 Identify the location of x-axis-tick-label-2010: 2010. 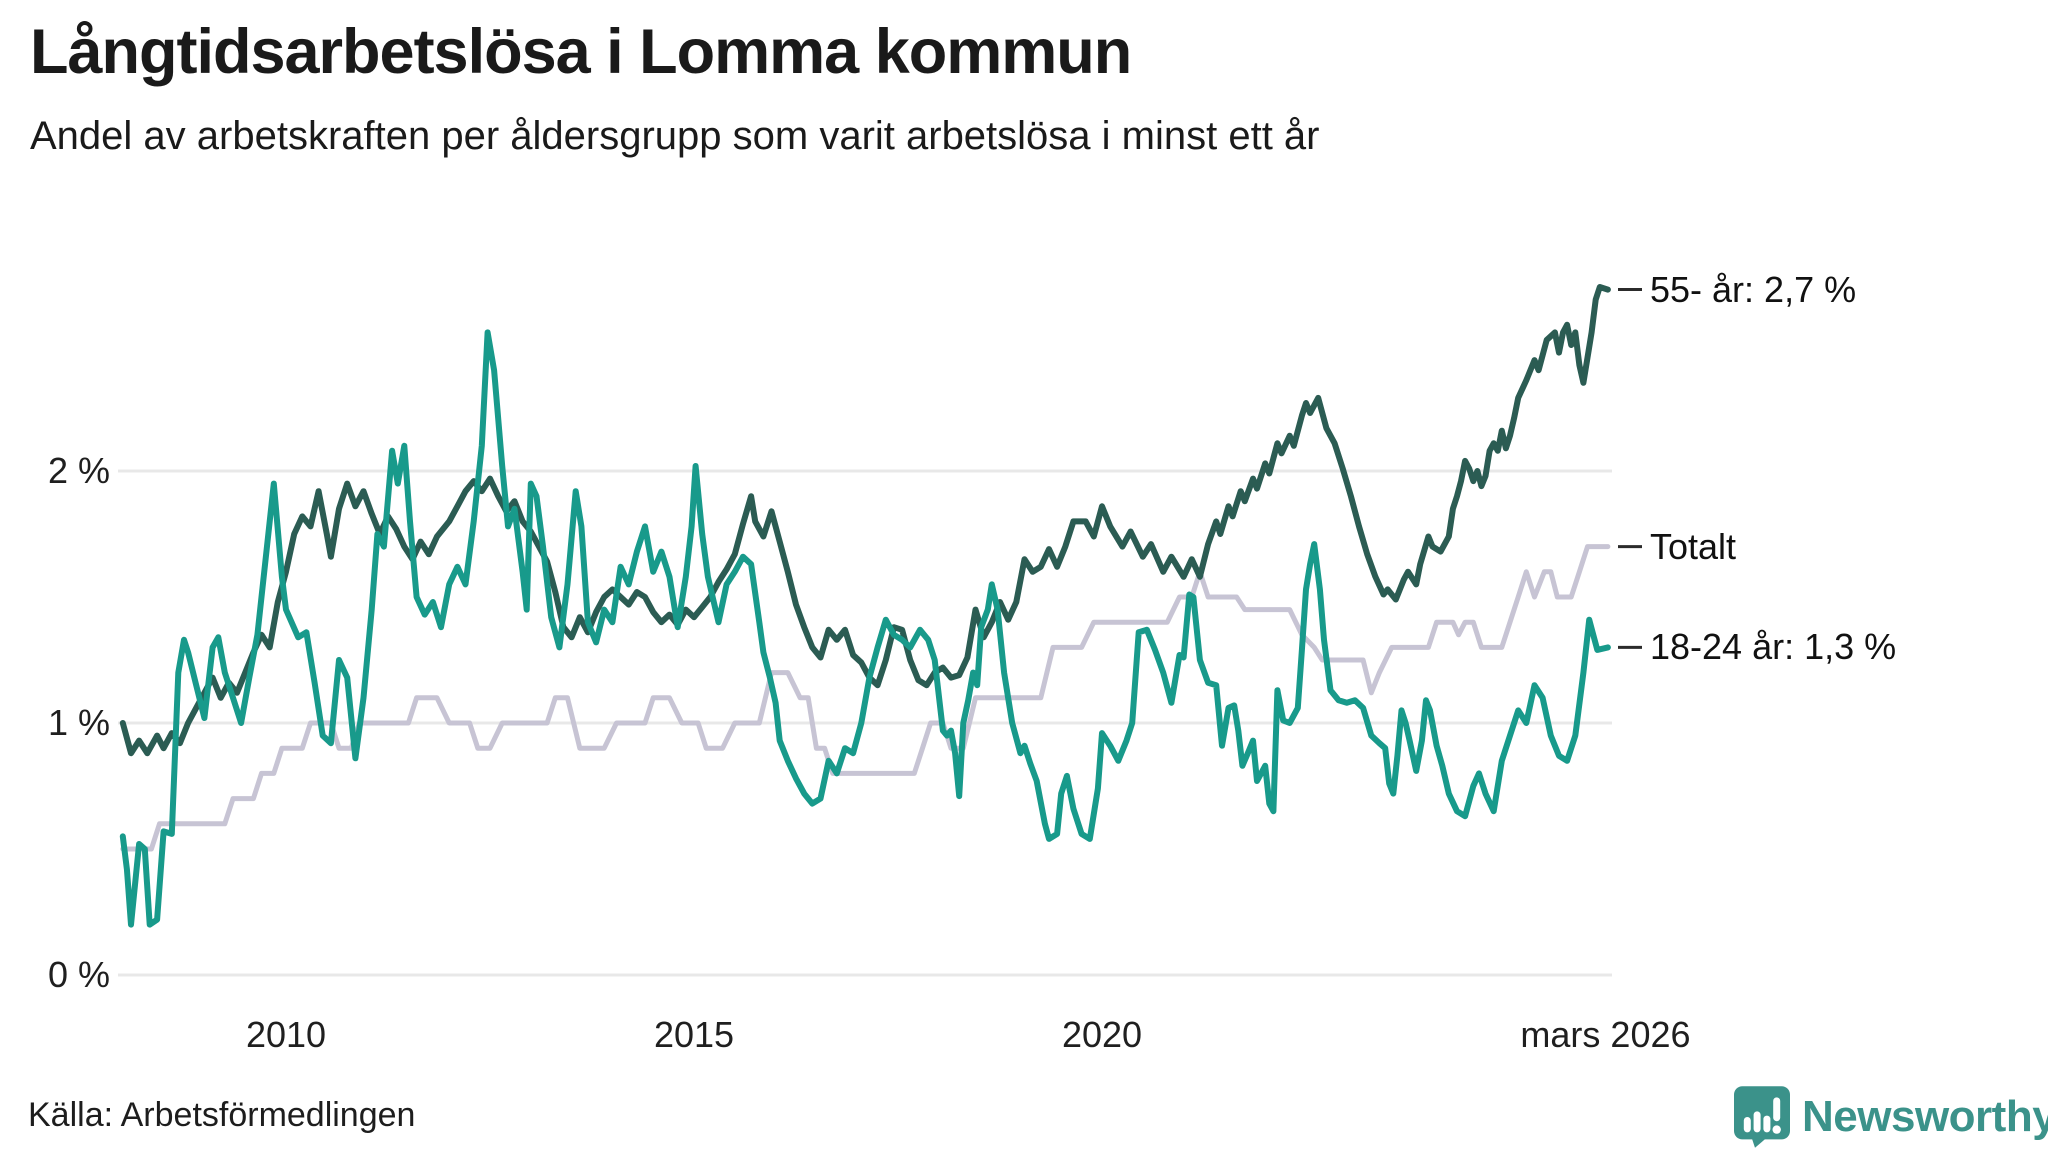
(286, 1034).